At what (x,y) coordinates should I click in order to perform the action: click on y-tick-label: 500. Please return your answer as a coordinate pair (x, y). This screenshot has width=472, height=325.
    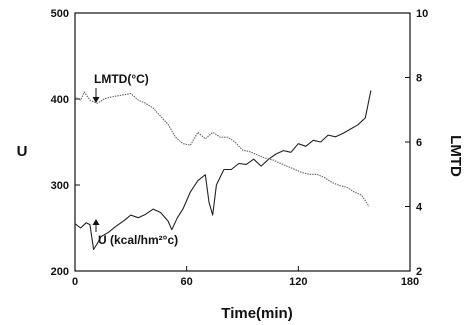
    Looking at the image, I should click on (60, 14).